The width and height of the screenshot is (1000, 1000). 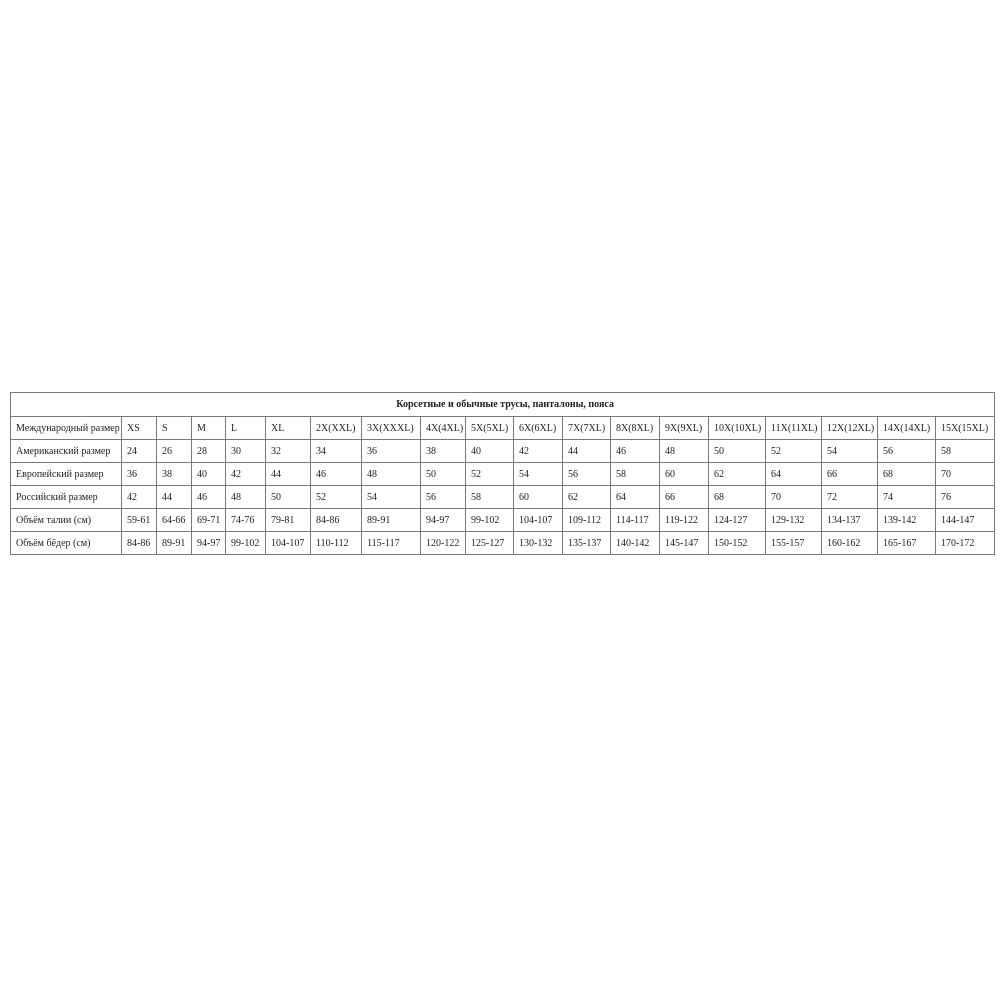 I want to click on table-cell: 38, so click(x=174, y=474).